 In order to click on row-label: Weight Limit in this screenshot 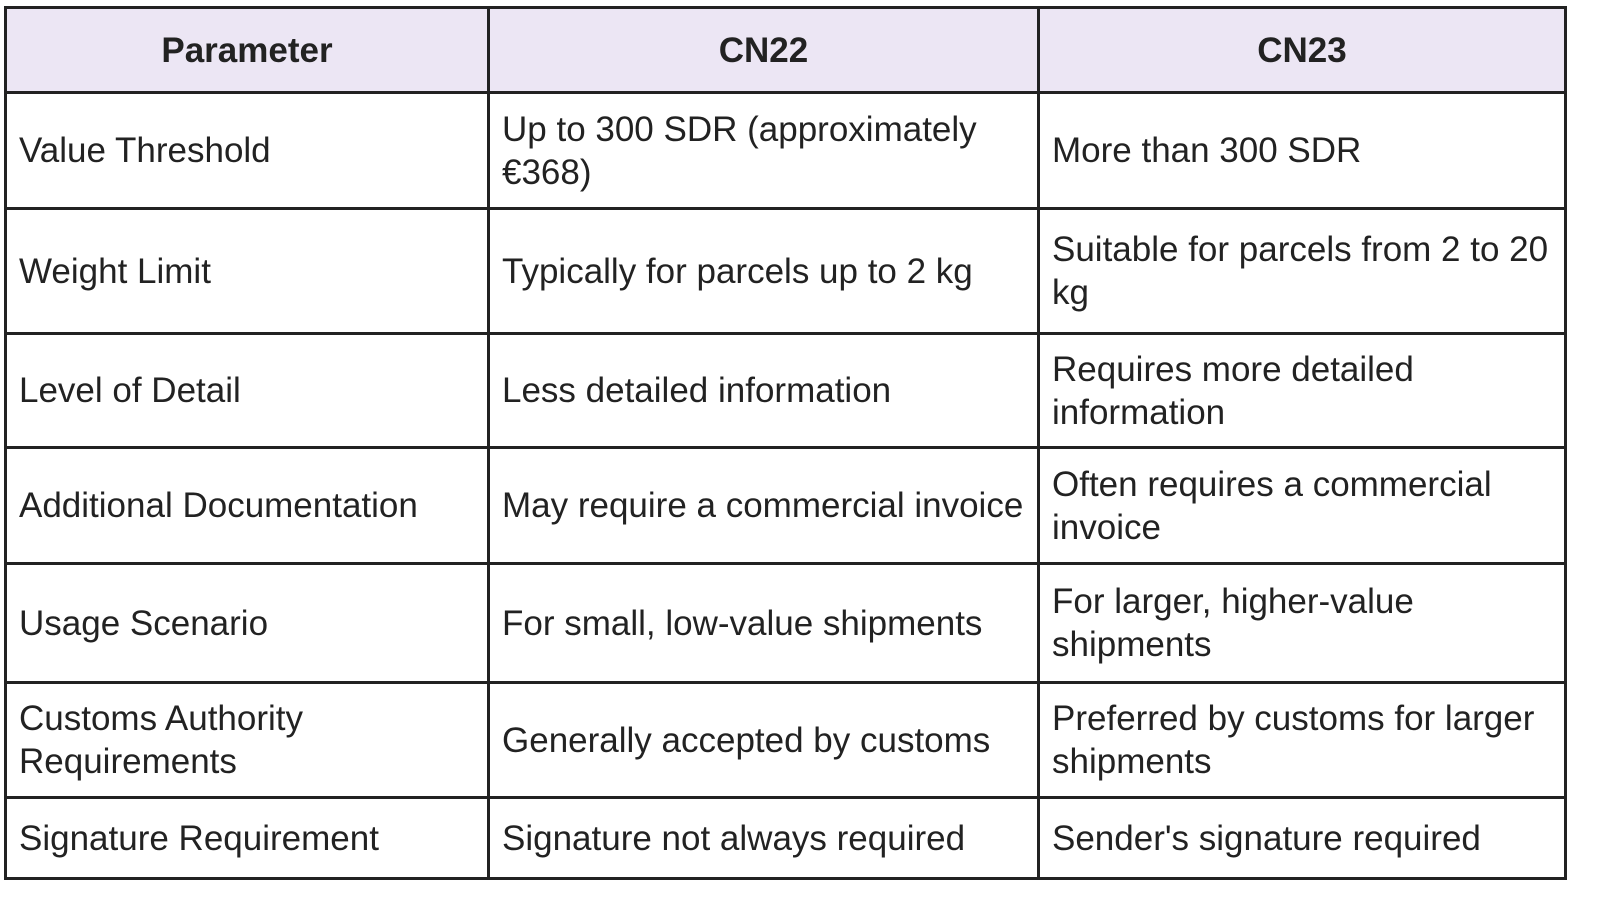, I will do `click(247, 271)`.